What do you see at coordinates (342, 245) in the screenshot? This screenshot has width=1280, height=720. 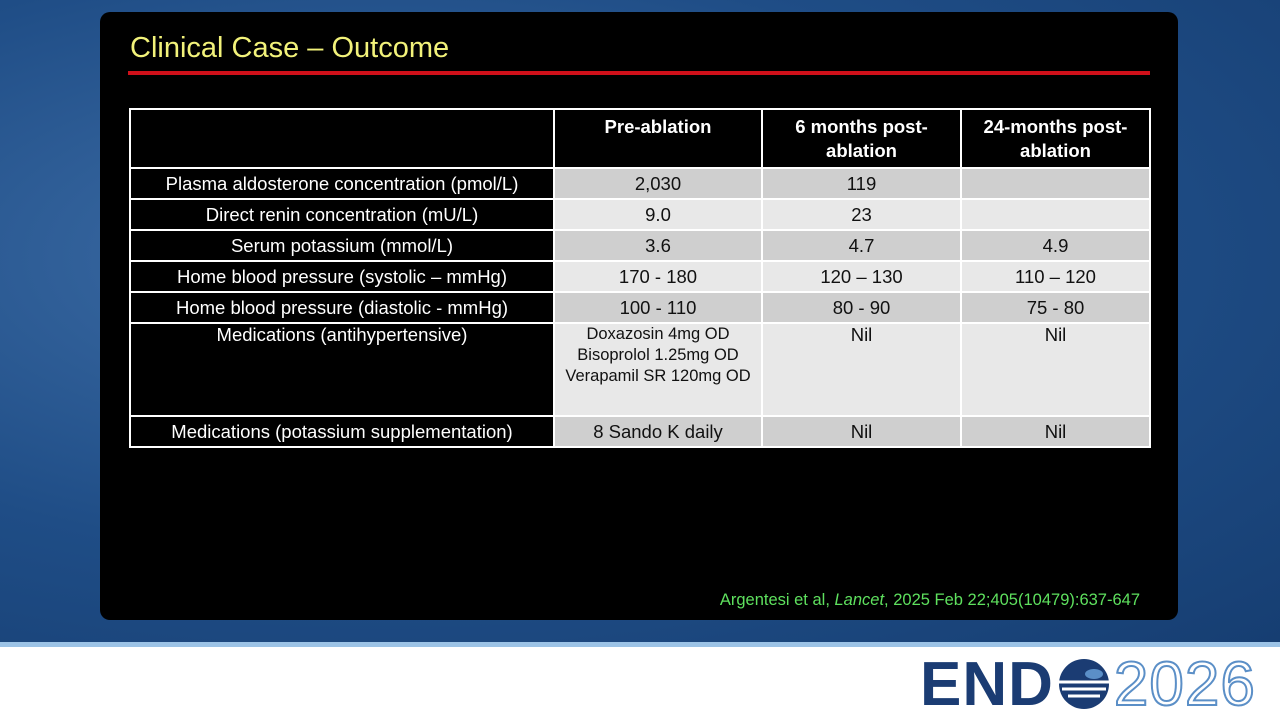 I see `row-label: Serum potassium (mmol/L)` at bounding box center [342, 245].